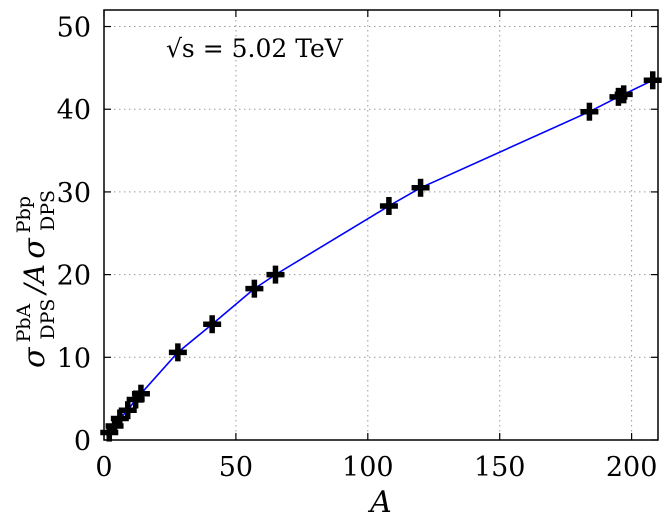 The height and width of the screenshot is (520, 664). What do you see at coordinates (632, 467) in the screenshot?
I see `x-tick-label: 200` at bounding box center [632, 467].